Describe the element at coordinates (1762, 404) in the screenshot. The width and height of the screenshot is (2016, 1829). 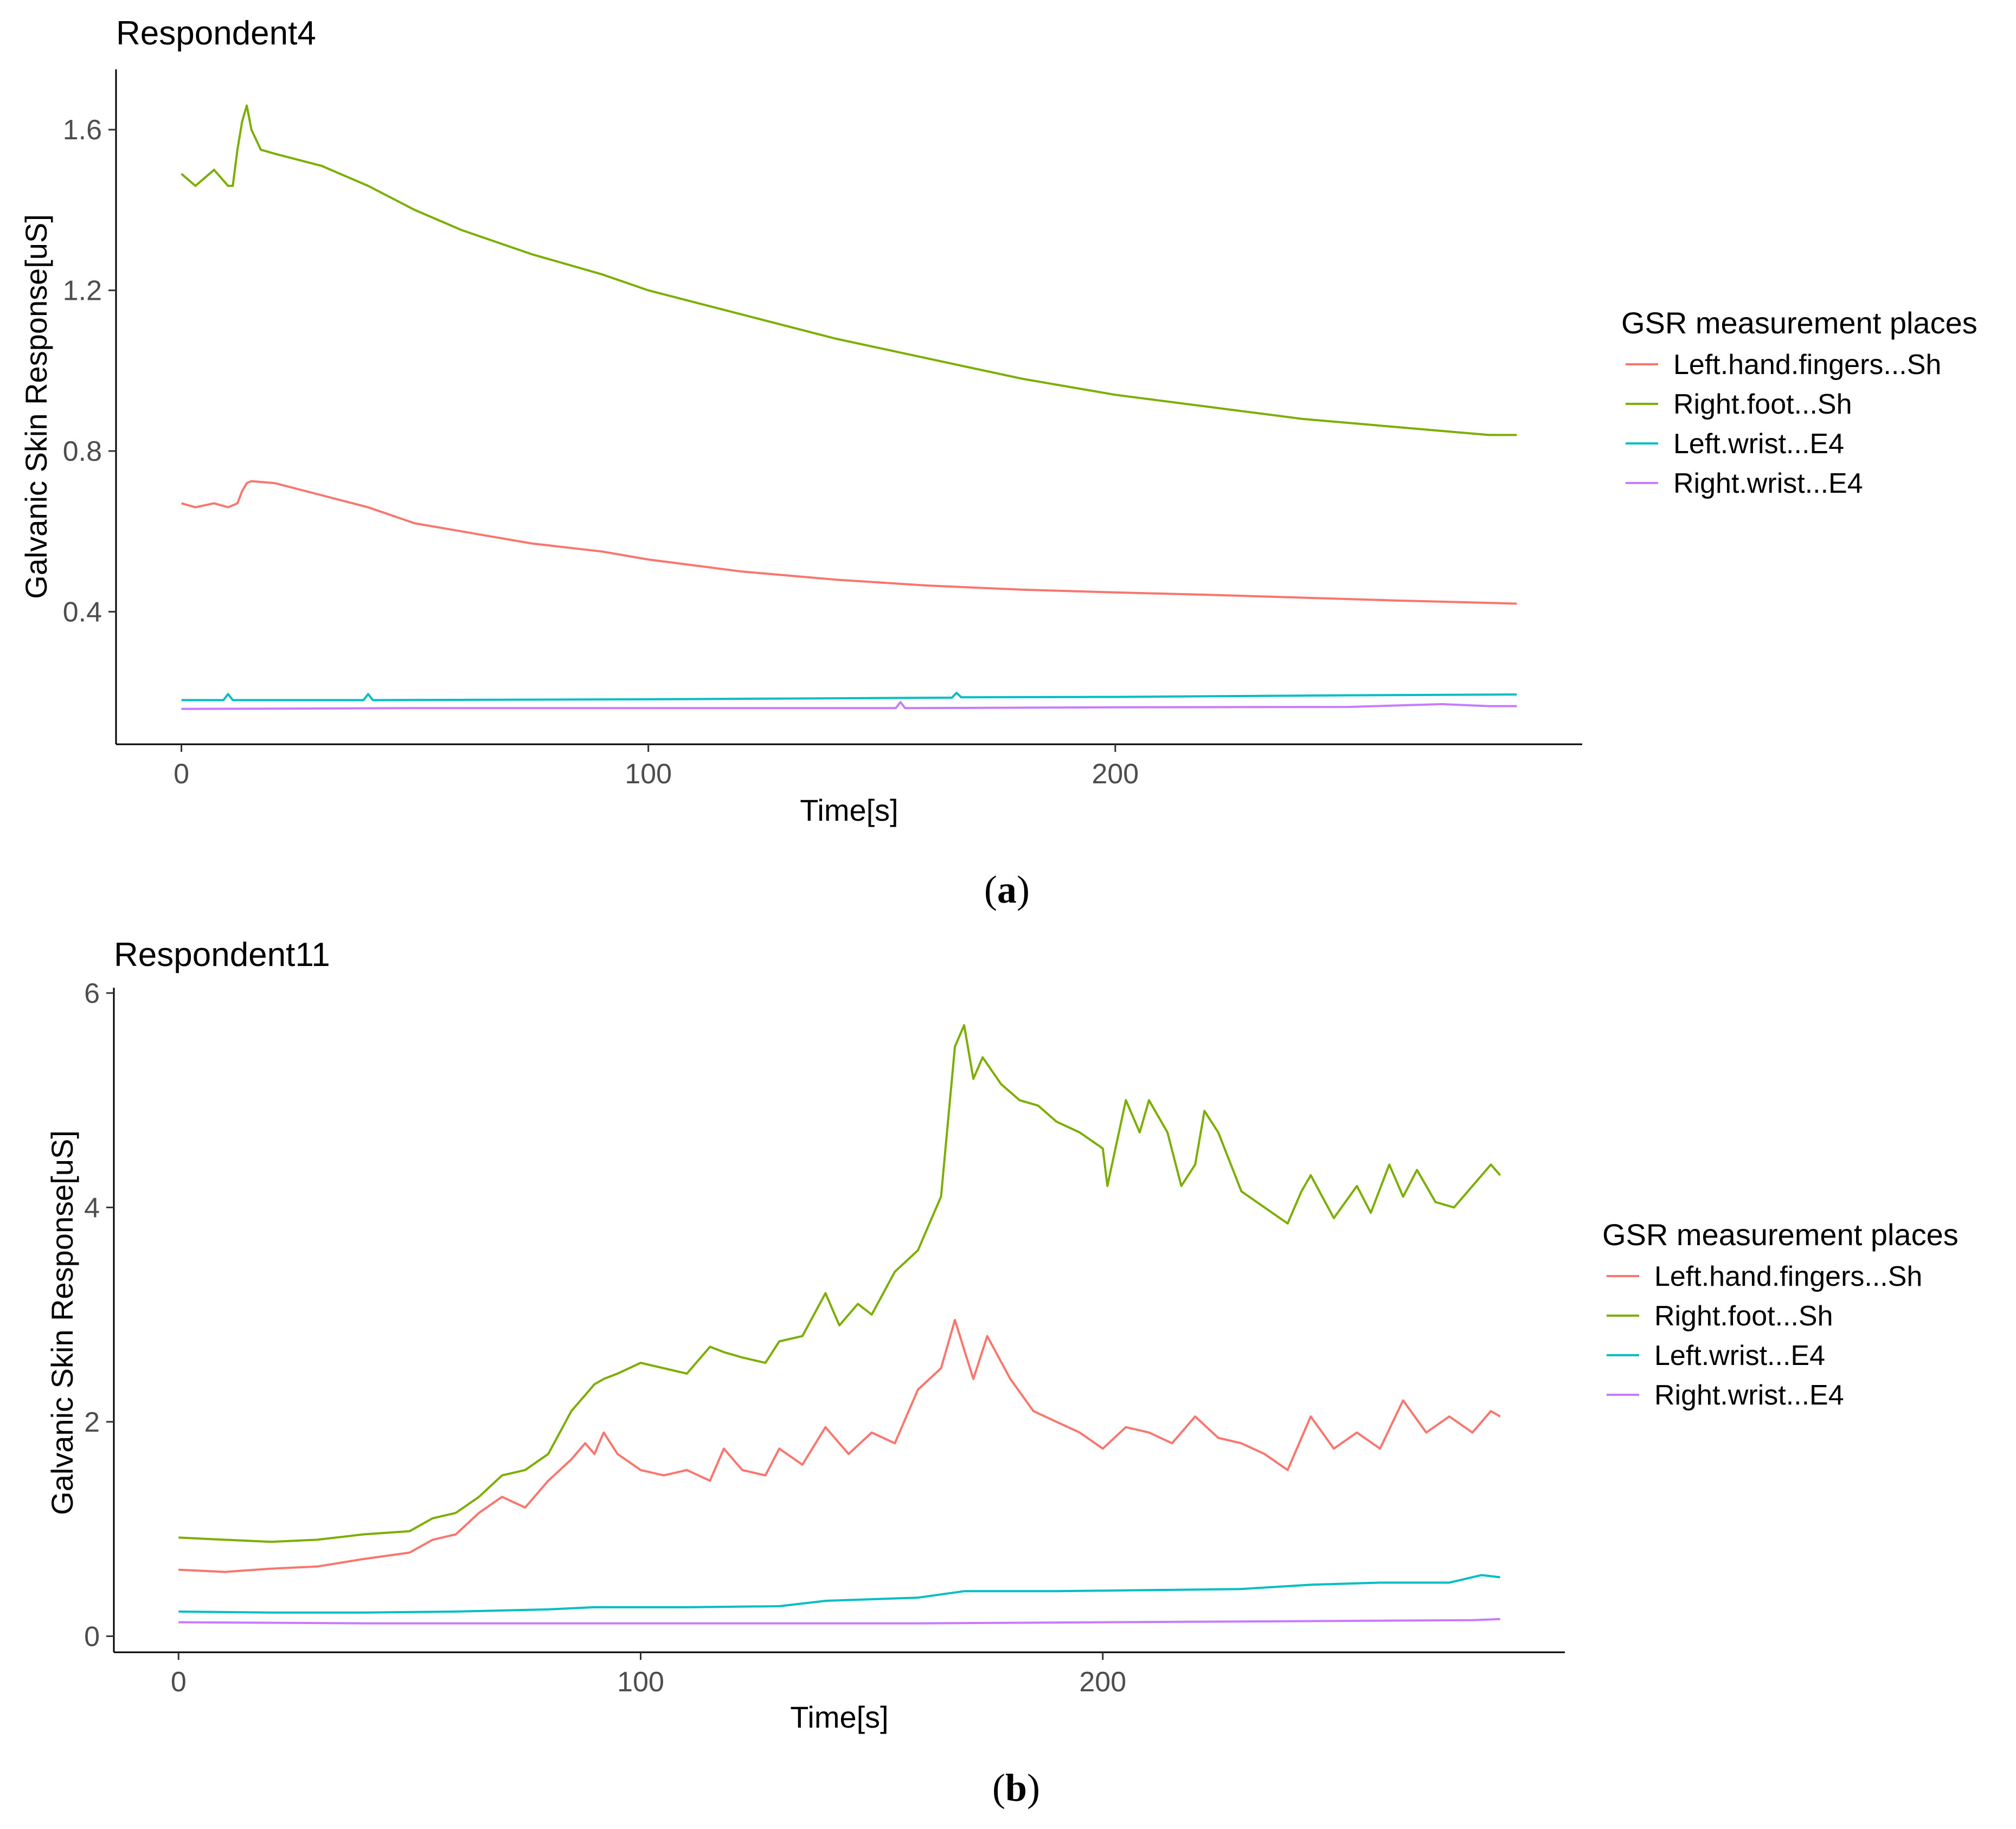
I see `panel-a-legend-label-2: Right.foot...Sh` at that location.